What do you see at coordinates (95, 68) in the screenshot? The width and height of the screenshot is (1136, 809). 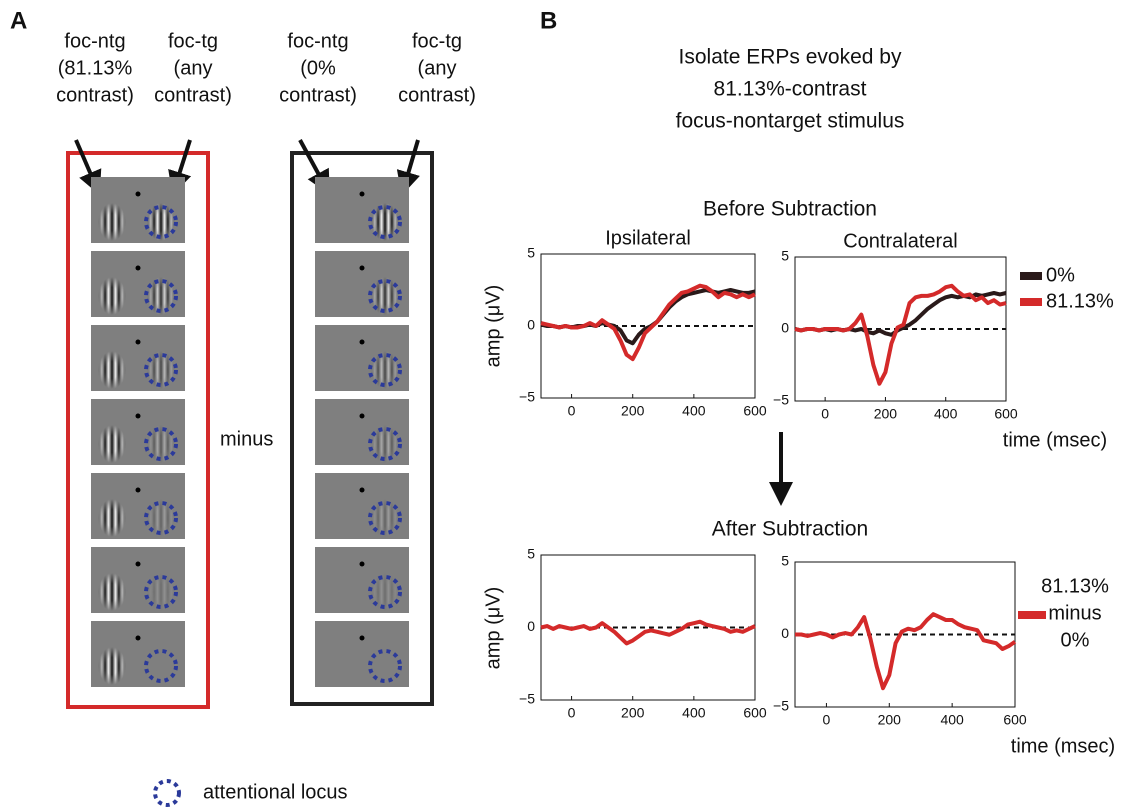 I see `column-label: (81.13%` at bounding box center [95, 68].